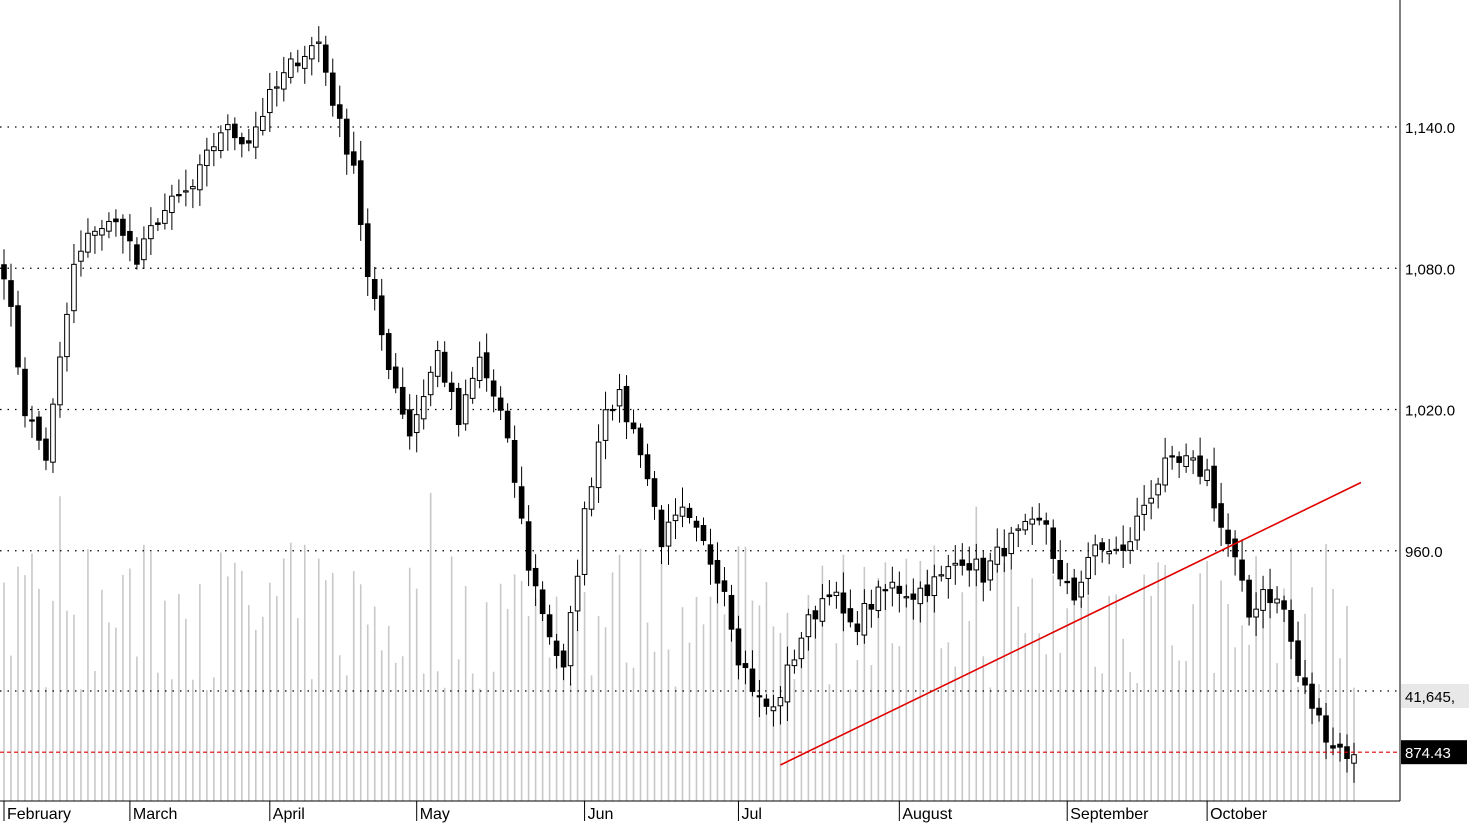  What do you see at coordinates (1071, 623) in the screenshot?
I see `trendline` at bounding box center [1071, 623].